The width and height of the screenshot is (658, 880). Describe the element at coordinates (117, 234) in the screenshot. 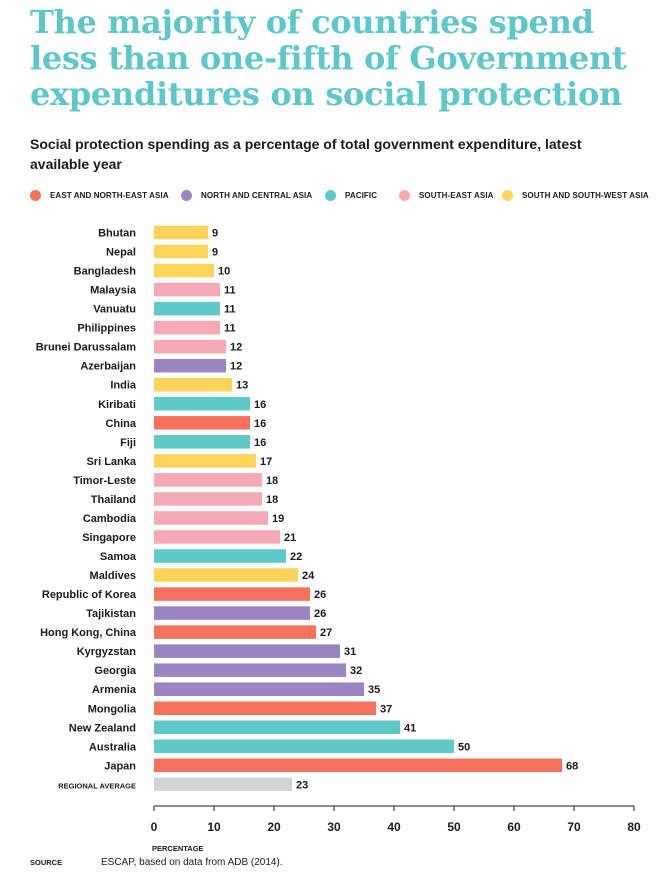

I see `category-label-bhutan: Bhutan` at that location.